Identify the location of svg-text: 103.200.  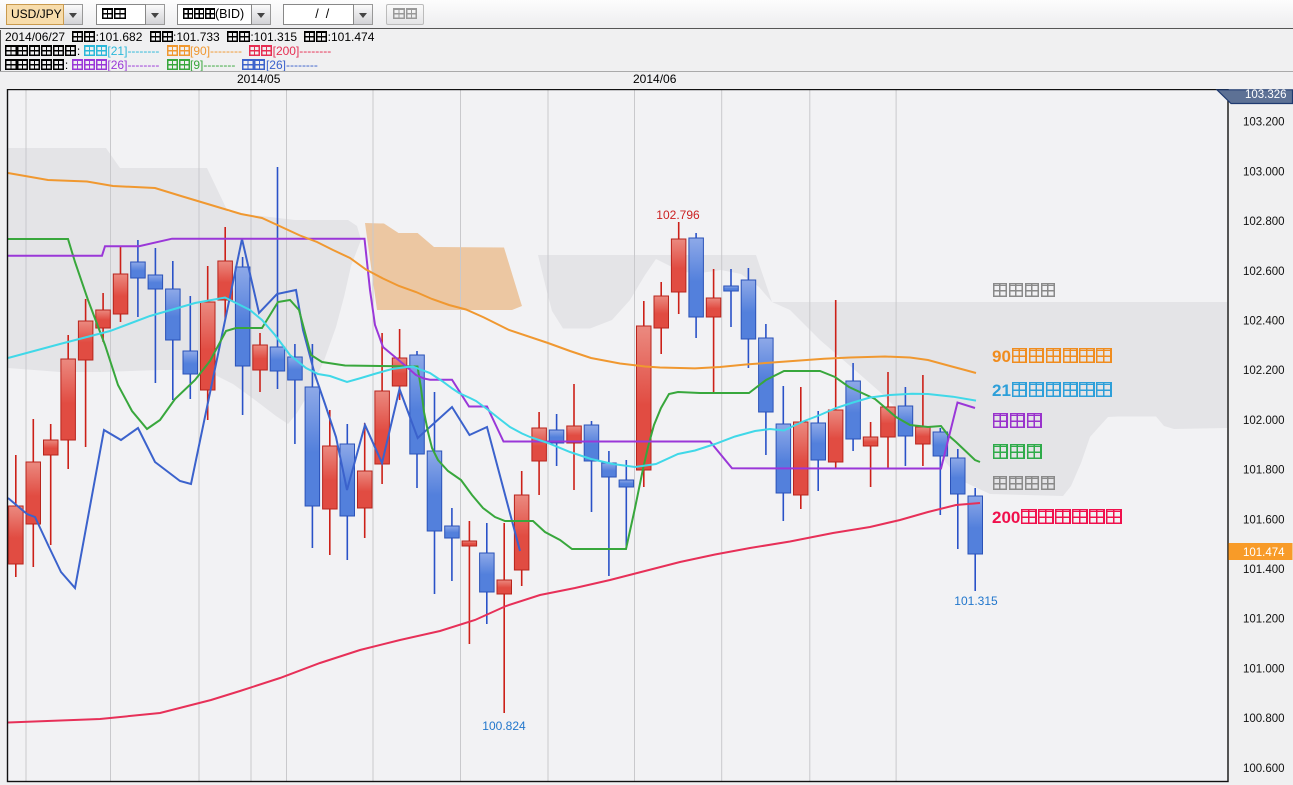
(1264, 123).